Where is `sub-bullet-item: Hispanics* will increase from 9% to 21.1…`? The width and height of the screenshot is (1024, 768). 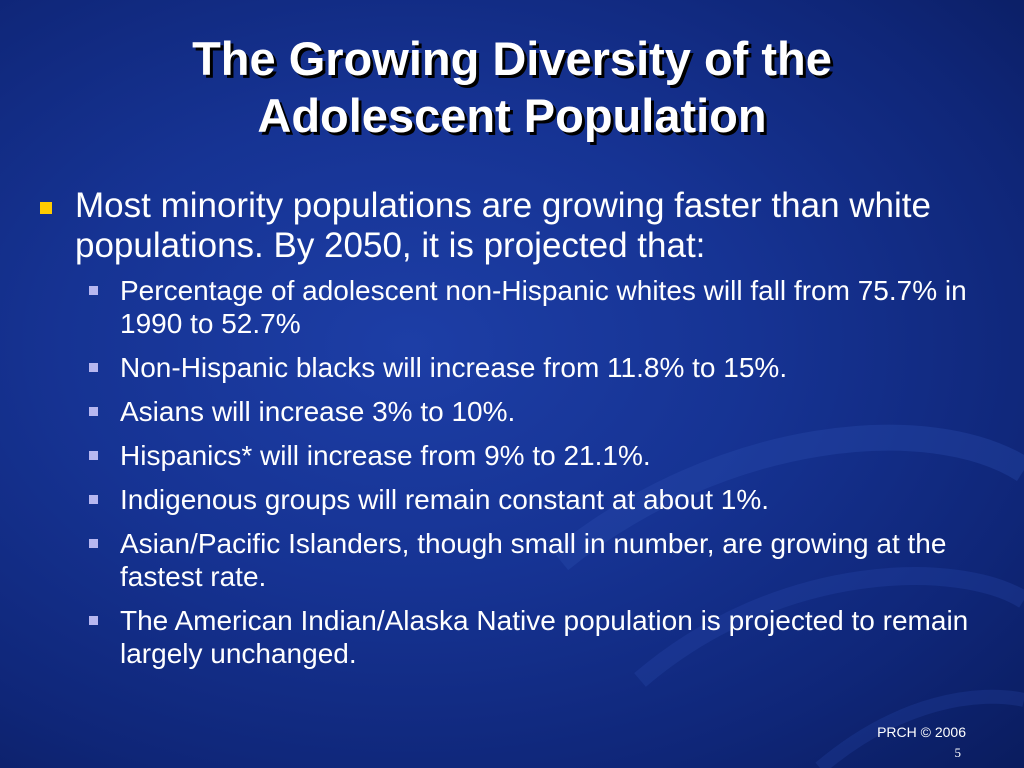
sub-bullet-item: Hispanics* will increase from 9% to 21.1… is located at coordinates (543, 455).